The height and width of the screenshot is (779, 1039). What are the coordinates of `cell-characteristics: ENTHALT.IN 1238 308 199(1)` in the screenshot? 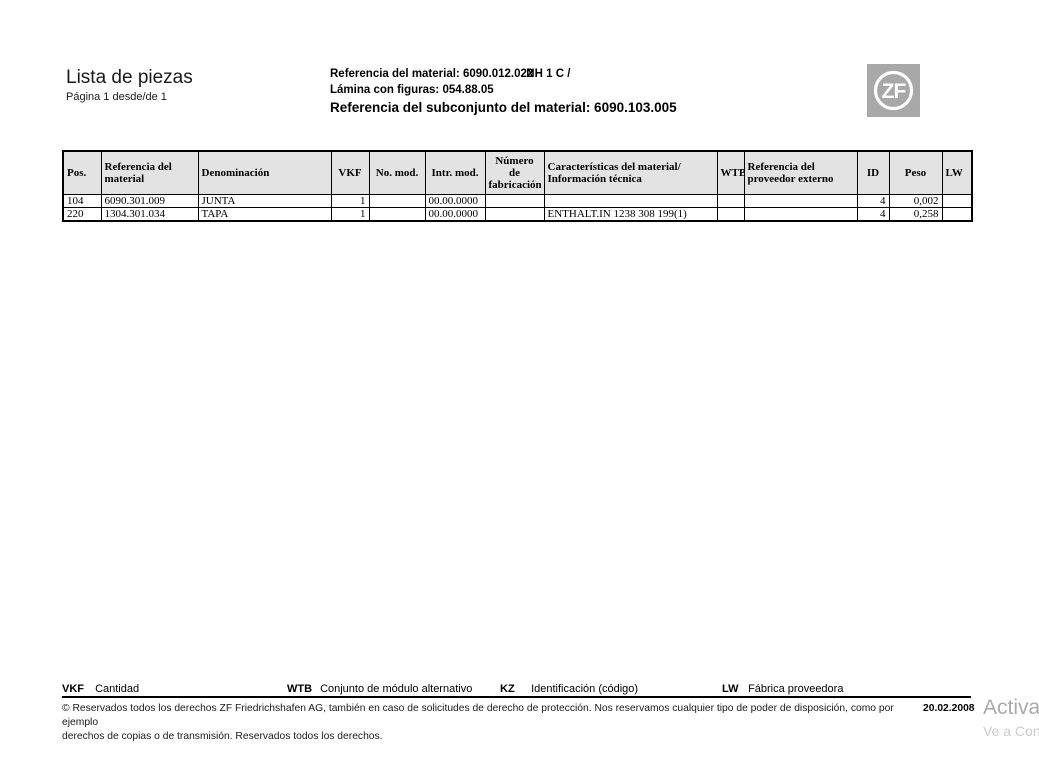 It's located at (630, 213).